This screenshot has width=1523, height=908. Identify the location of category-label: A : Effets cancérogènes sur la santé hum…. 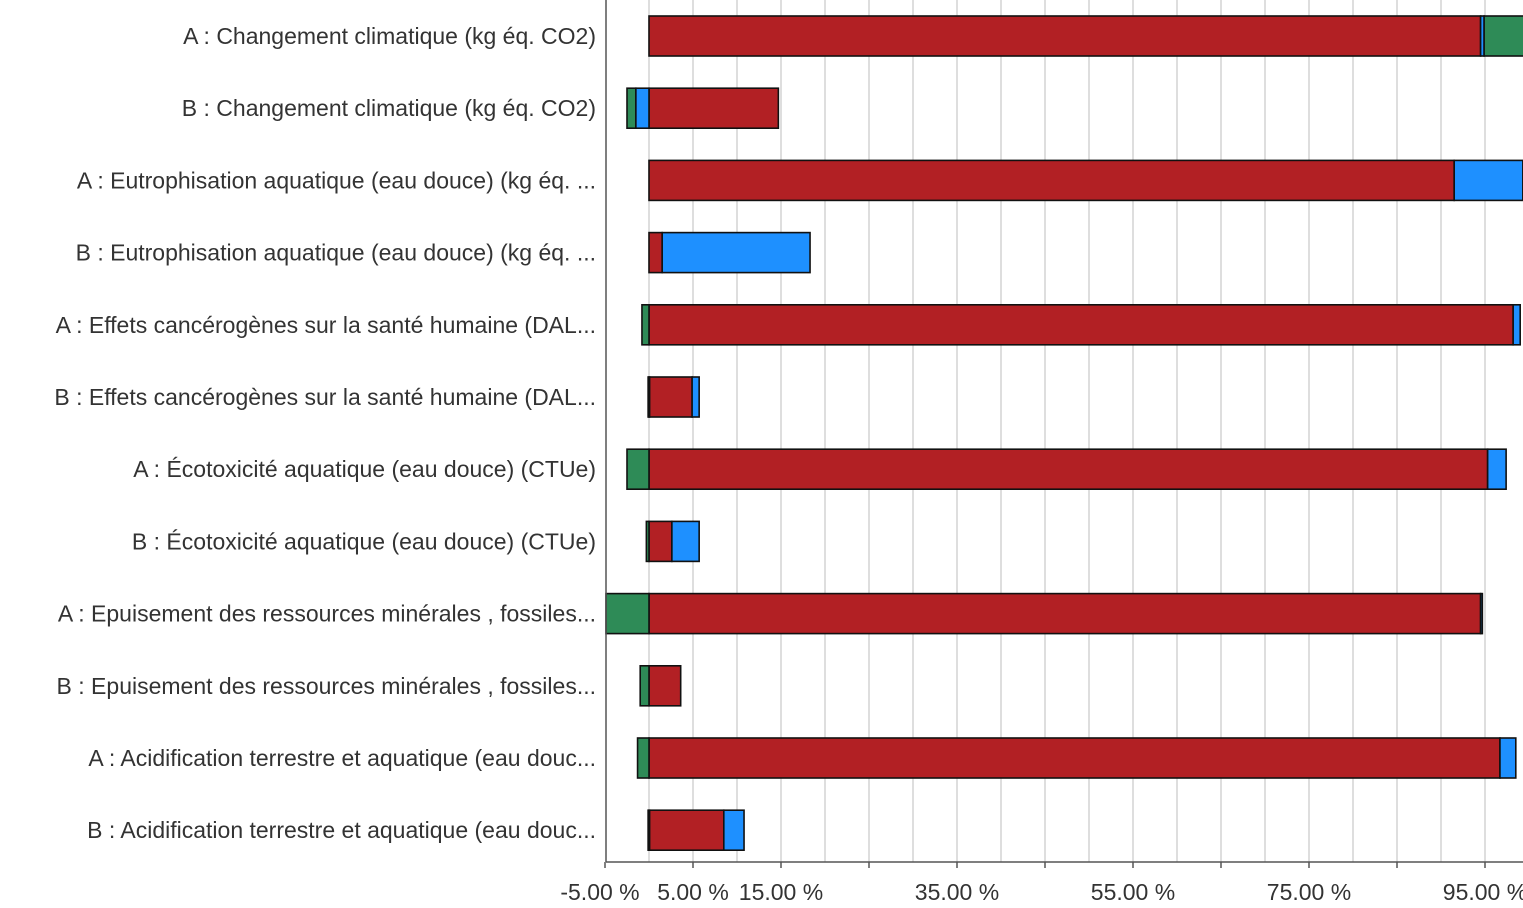
(326, 325).